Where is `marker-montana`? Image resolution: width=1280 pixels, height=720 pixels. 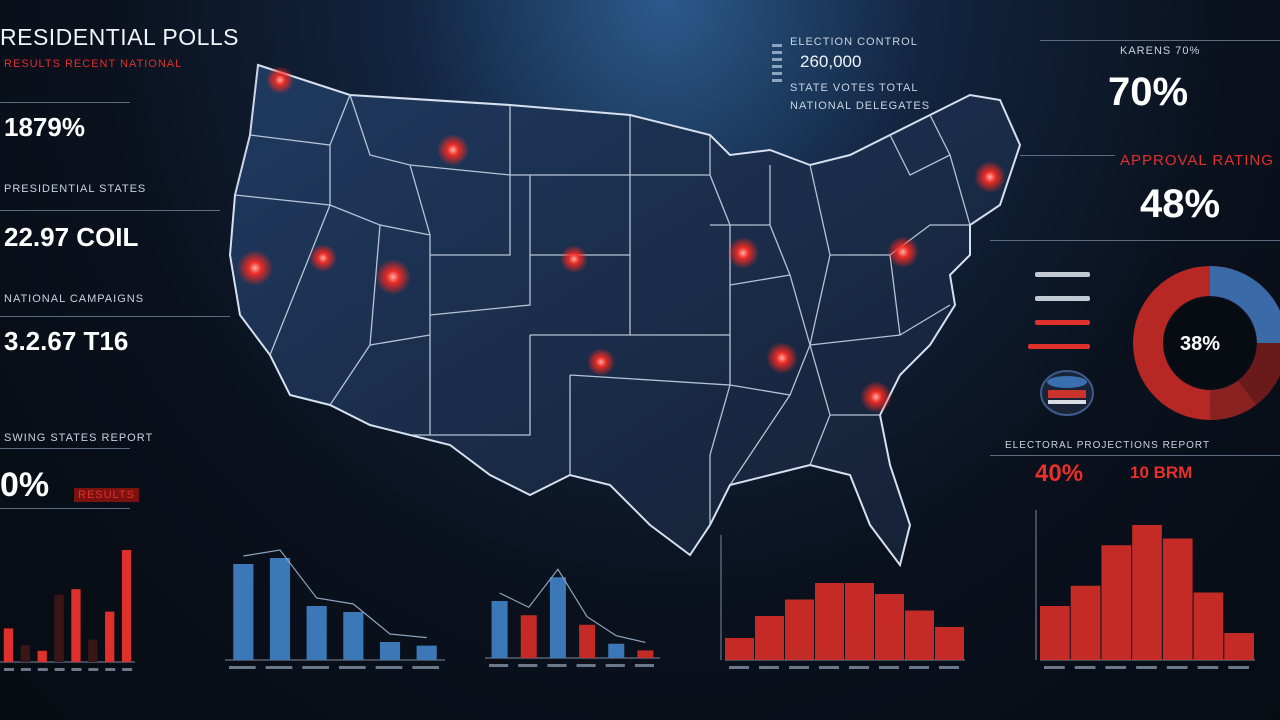 marker-montana is located at coordinates (453, 150).